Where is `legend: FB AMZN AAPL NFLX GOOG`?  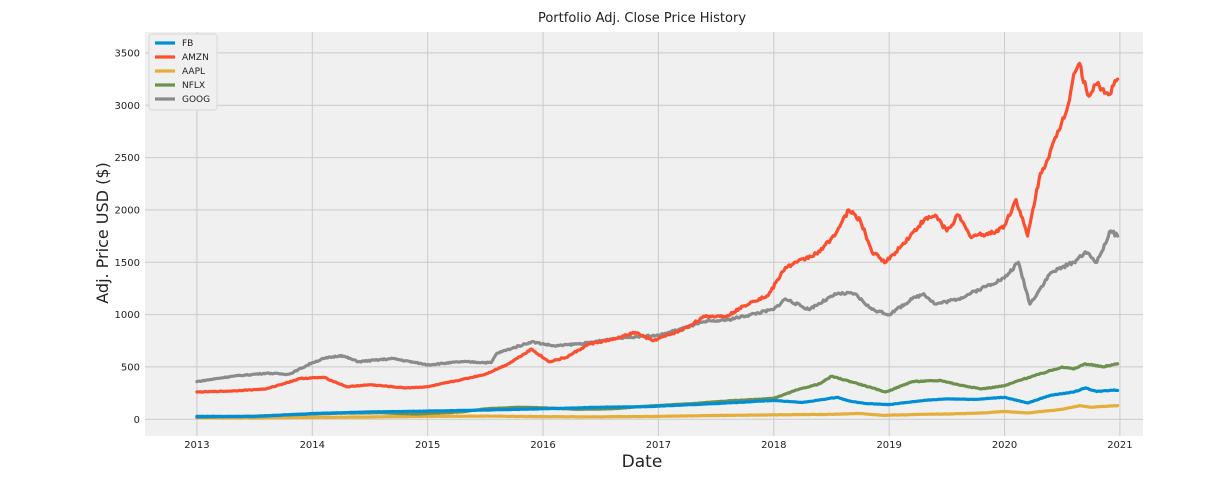
legend: FB AMZN AAPL NFLX GOOG is located at coordinates (183, 72).